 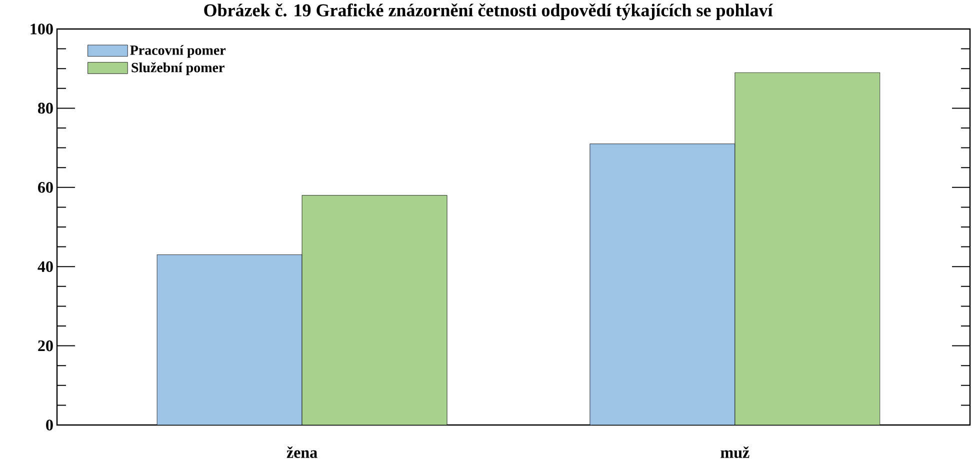 I want to click on legend-label: Pracovní pomer, so click(x=178, y=51).